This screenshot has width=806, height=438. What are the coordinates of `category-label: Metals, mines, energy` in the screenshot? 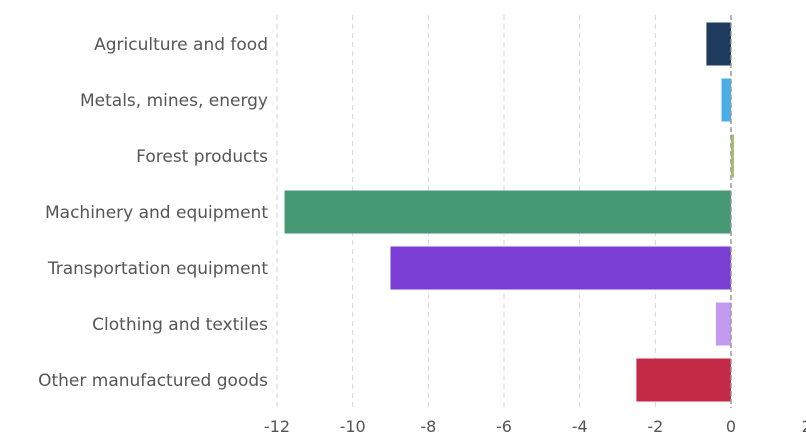 It's located at (174, 101).